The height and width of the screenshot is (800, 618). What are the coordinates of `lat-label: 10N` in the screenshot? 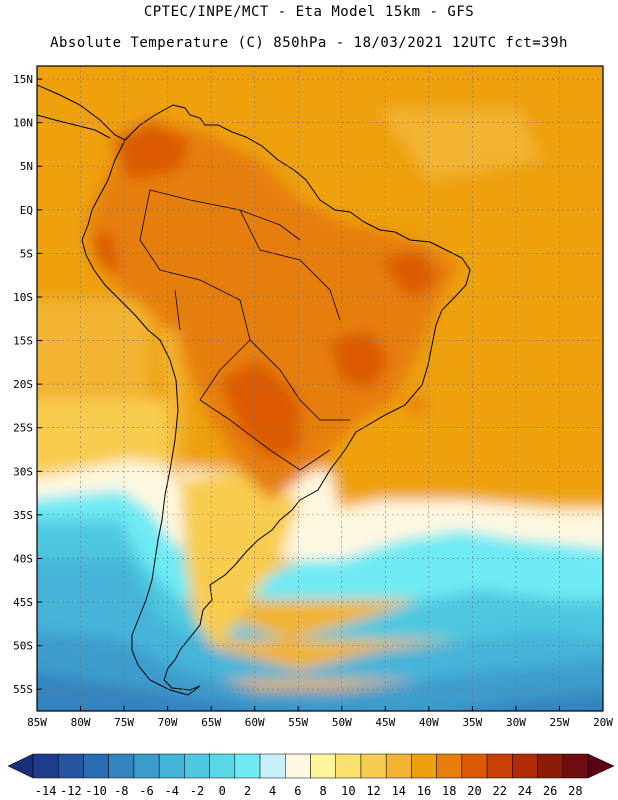 It's located at (23, 123).